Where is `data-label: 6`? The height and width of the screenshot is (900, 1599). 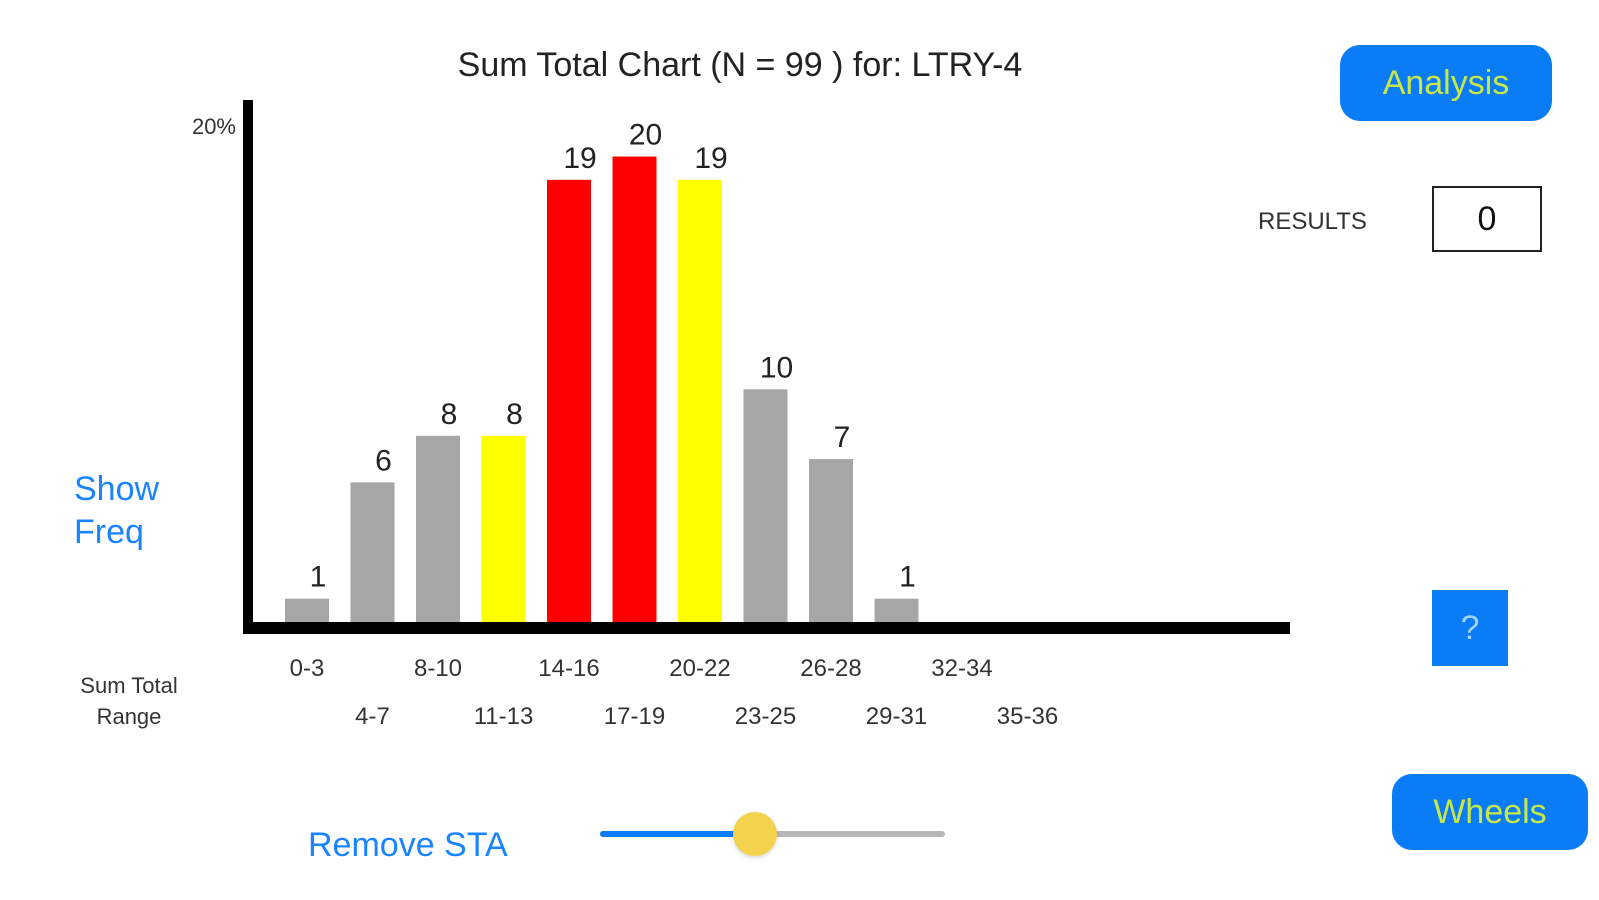
data-label: 6 is located at coordinates (383, 460).